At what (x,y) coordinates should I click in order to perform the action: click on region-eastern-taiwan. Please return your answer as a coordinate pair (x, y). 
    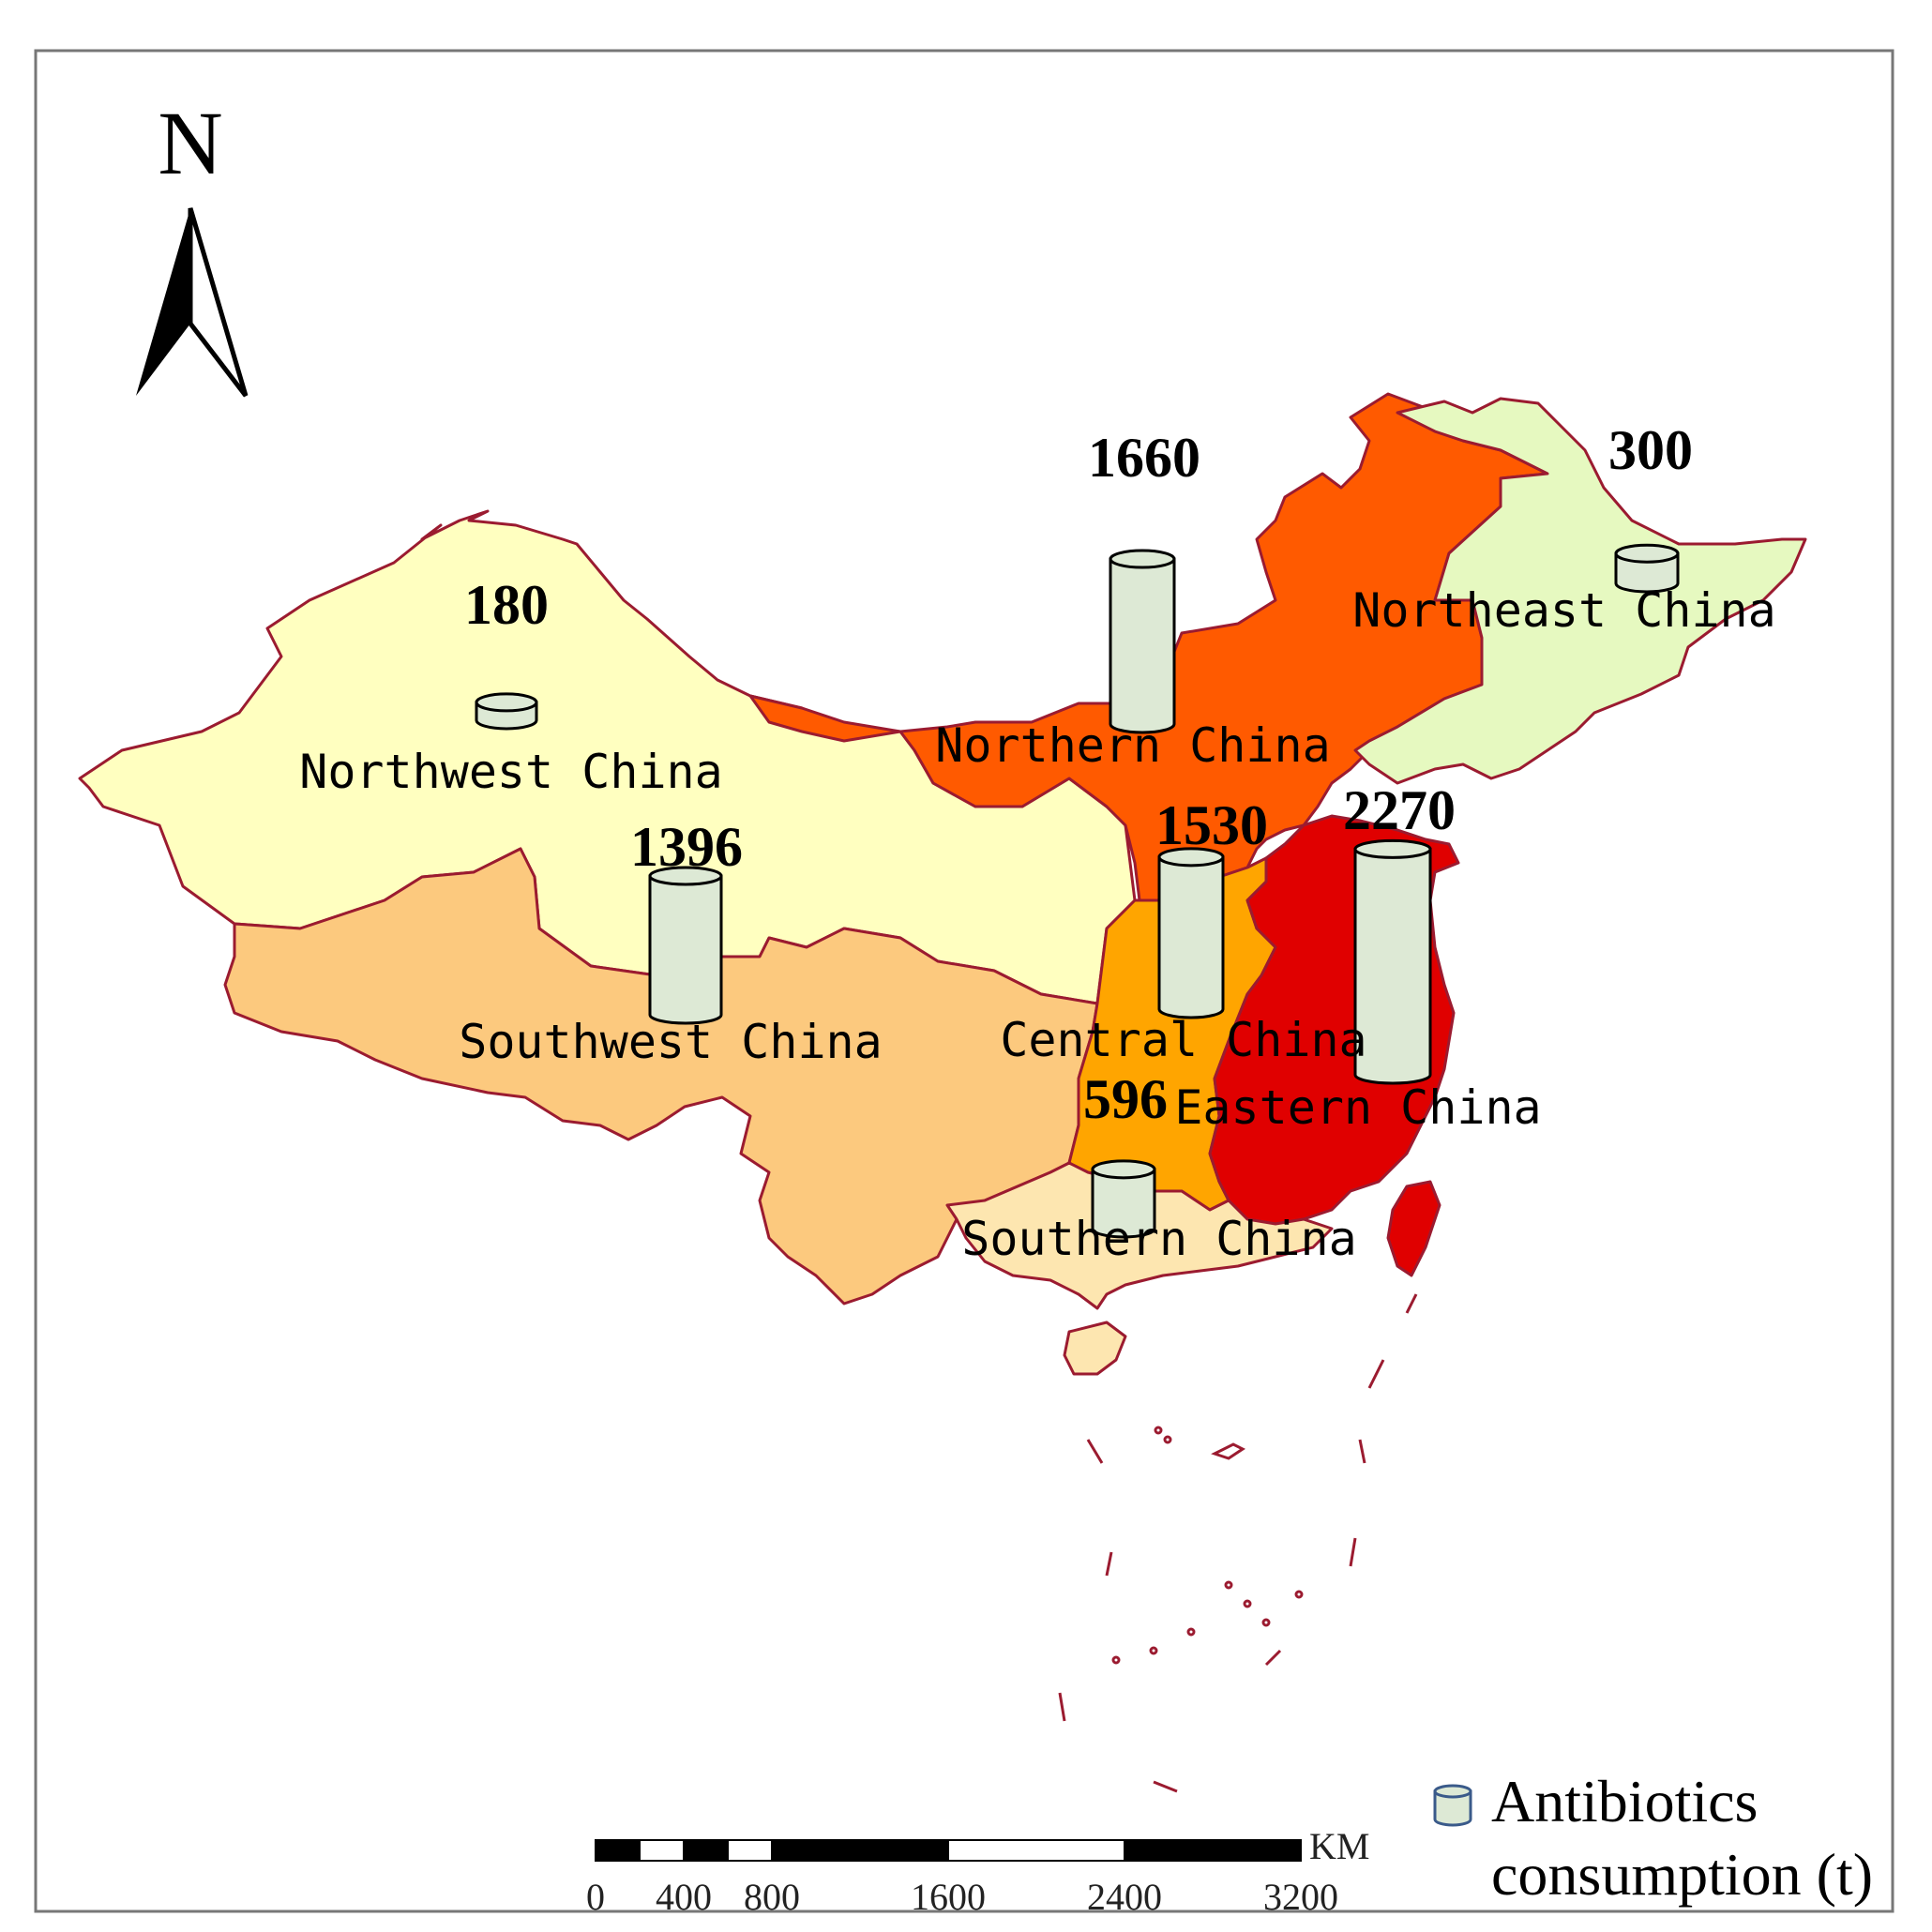
    Looking at the image, I should click on (1413, 1228).